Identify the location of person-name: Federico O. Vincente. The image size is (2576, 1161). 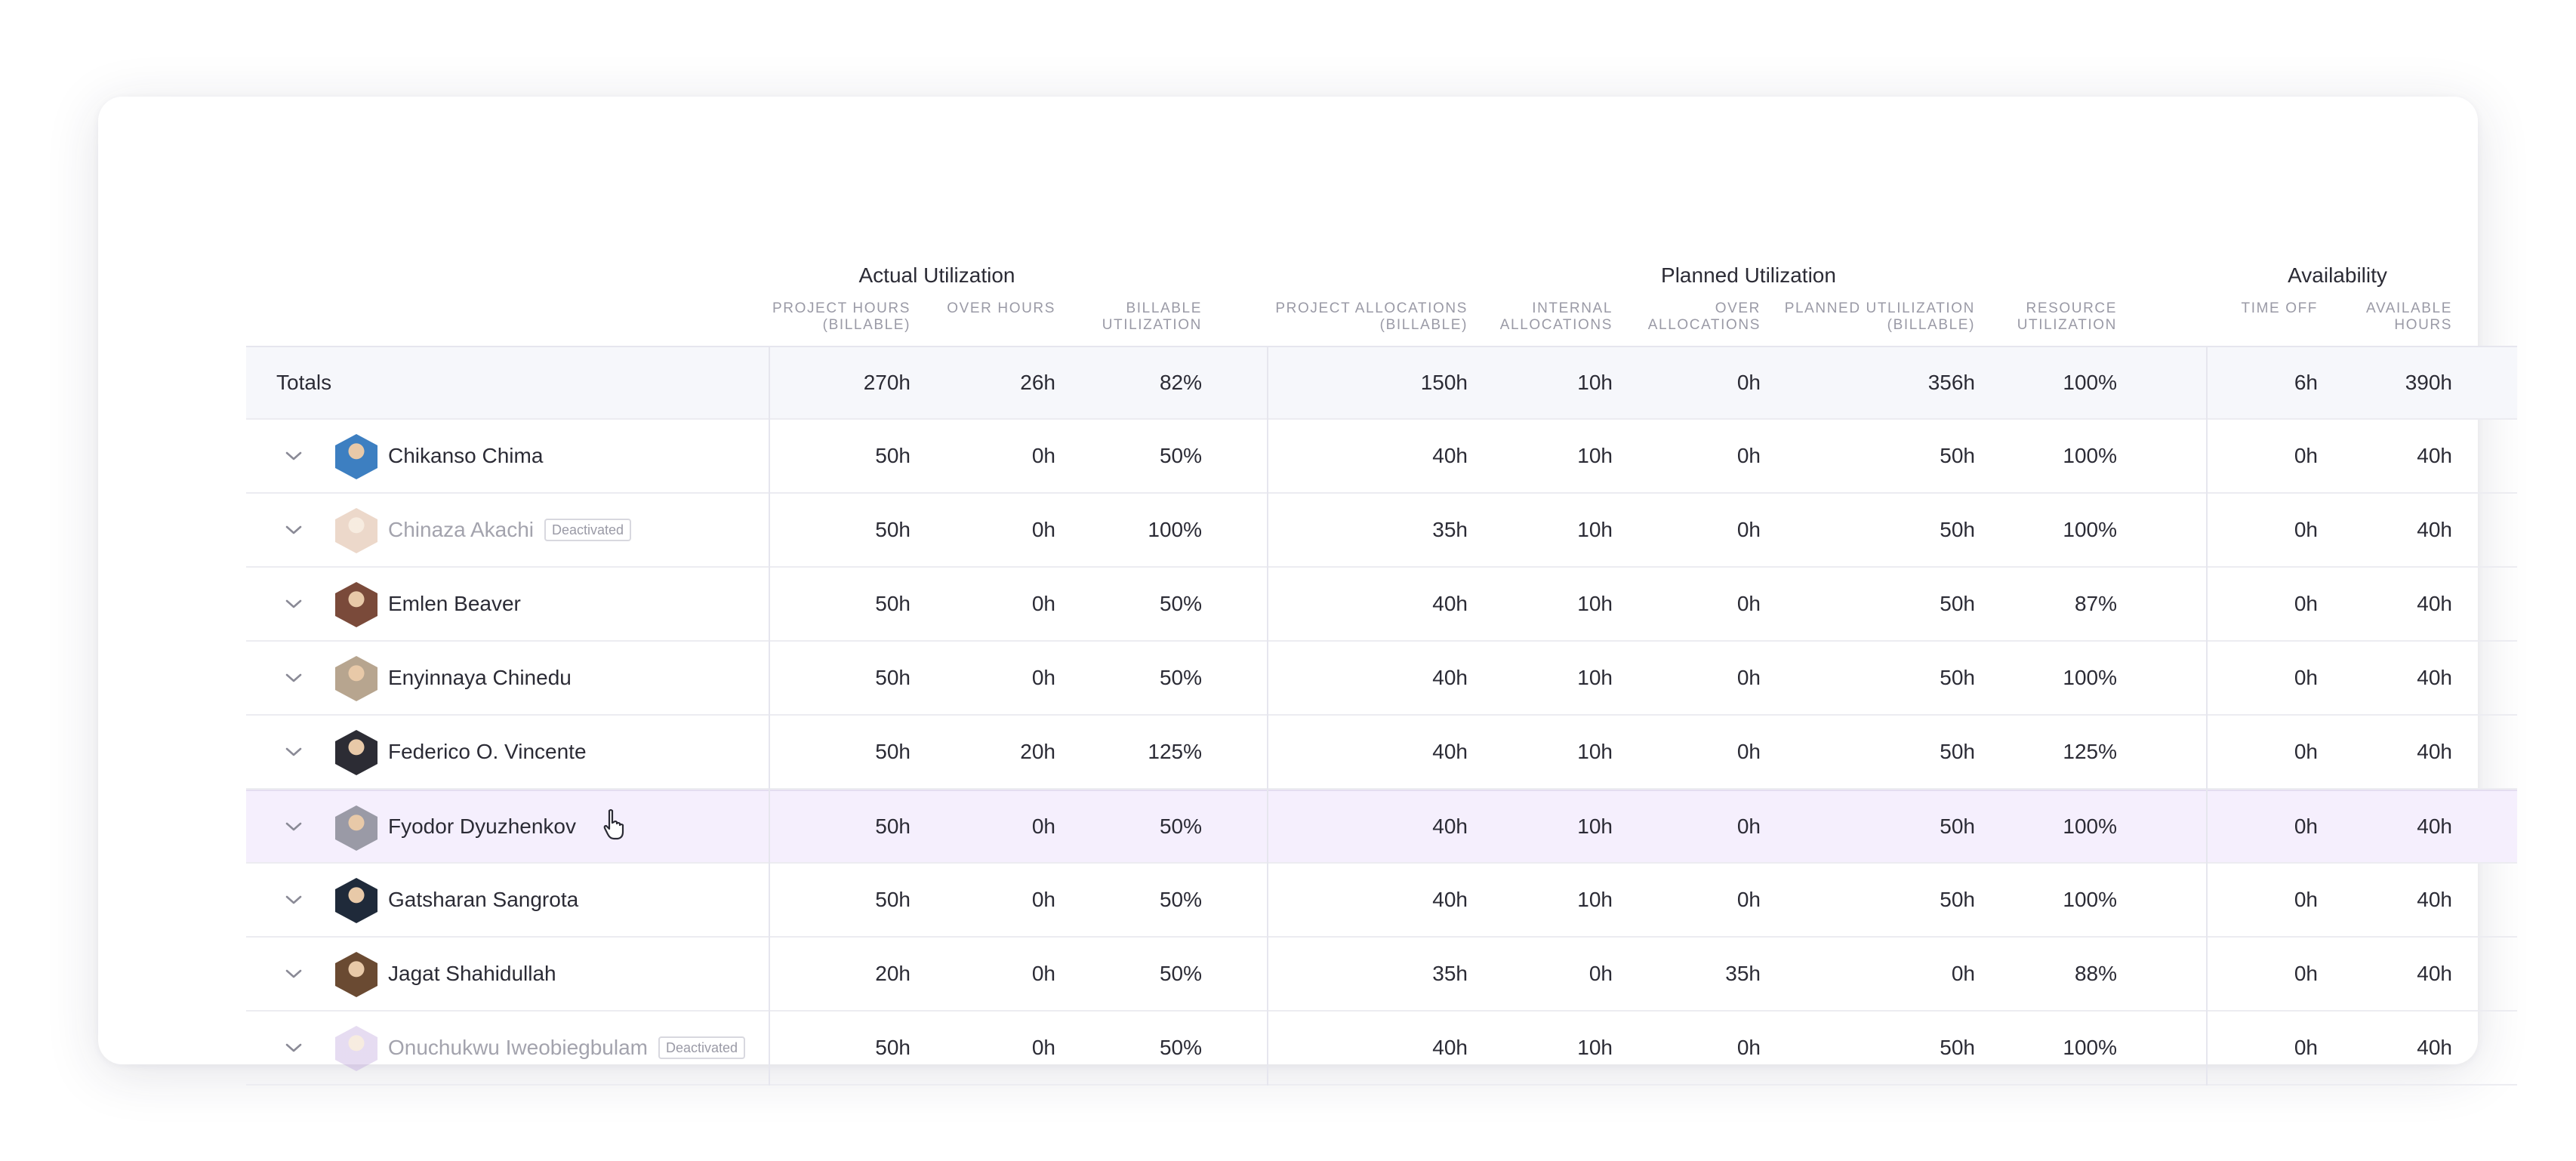
(487, 752).